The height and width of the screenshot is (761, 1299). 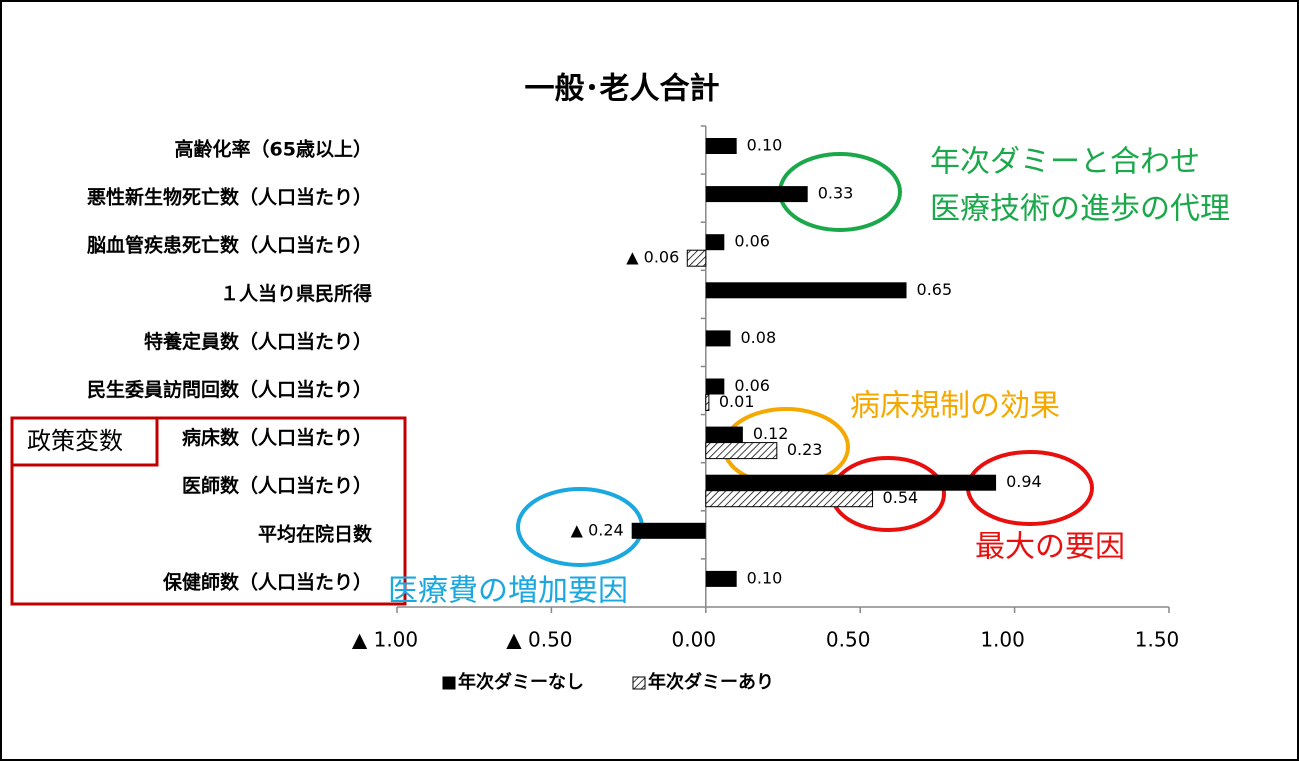 I want to click on y-tick-label: 民生委員訪問回数（人口当たり）, so click(x=229, y=389).